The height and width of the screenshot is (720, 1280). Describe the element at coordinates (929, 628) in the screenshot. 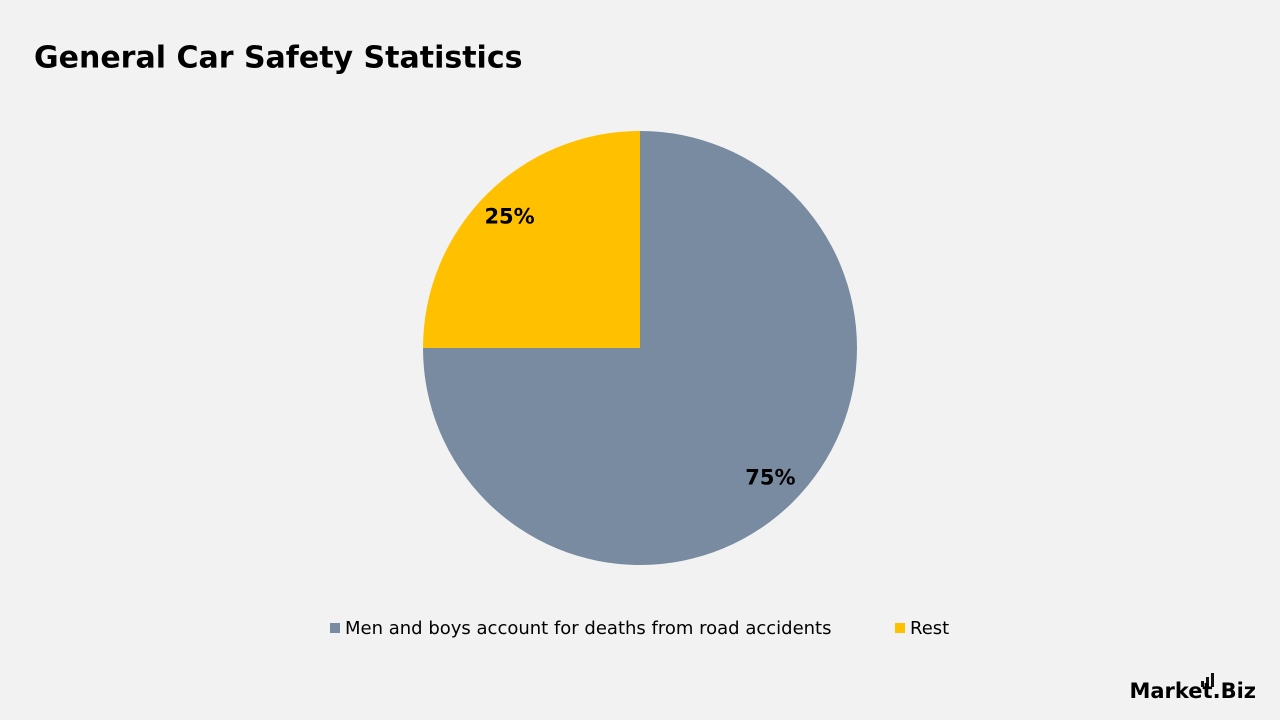

I see `legend-label: Rest` at that location.